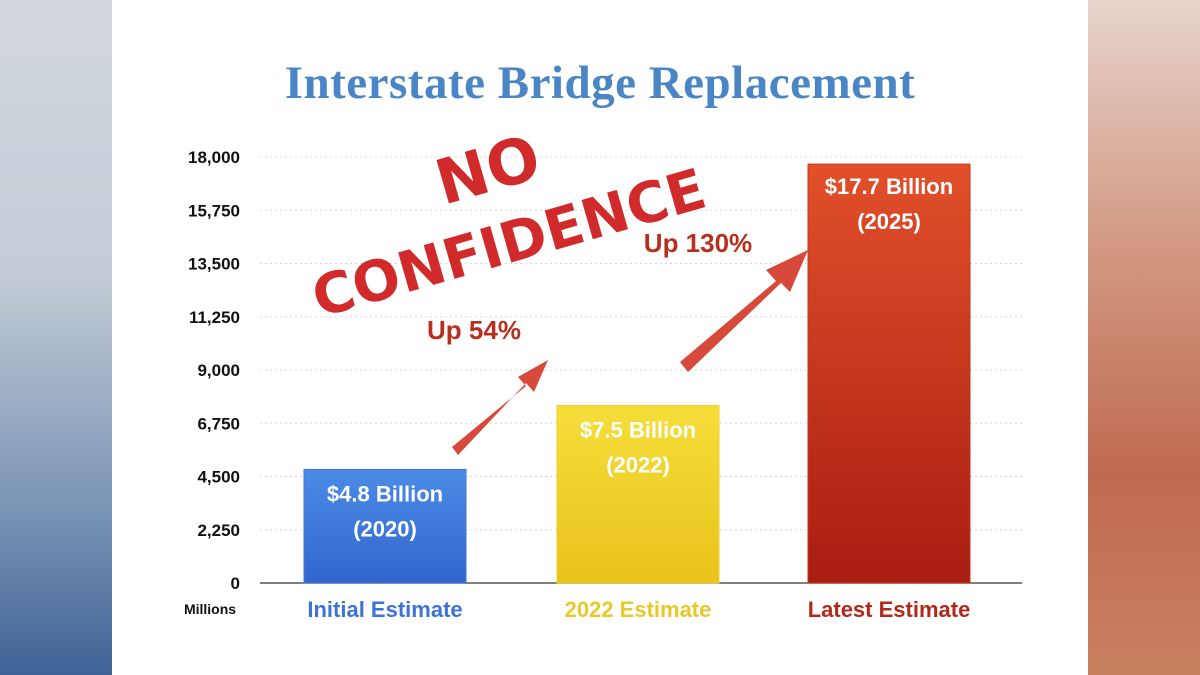  I want to click on y-tick-label: 13,500, so click(214, 264).